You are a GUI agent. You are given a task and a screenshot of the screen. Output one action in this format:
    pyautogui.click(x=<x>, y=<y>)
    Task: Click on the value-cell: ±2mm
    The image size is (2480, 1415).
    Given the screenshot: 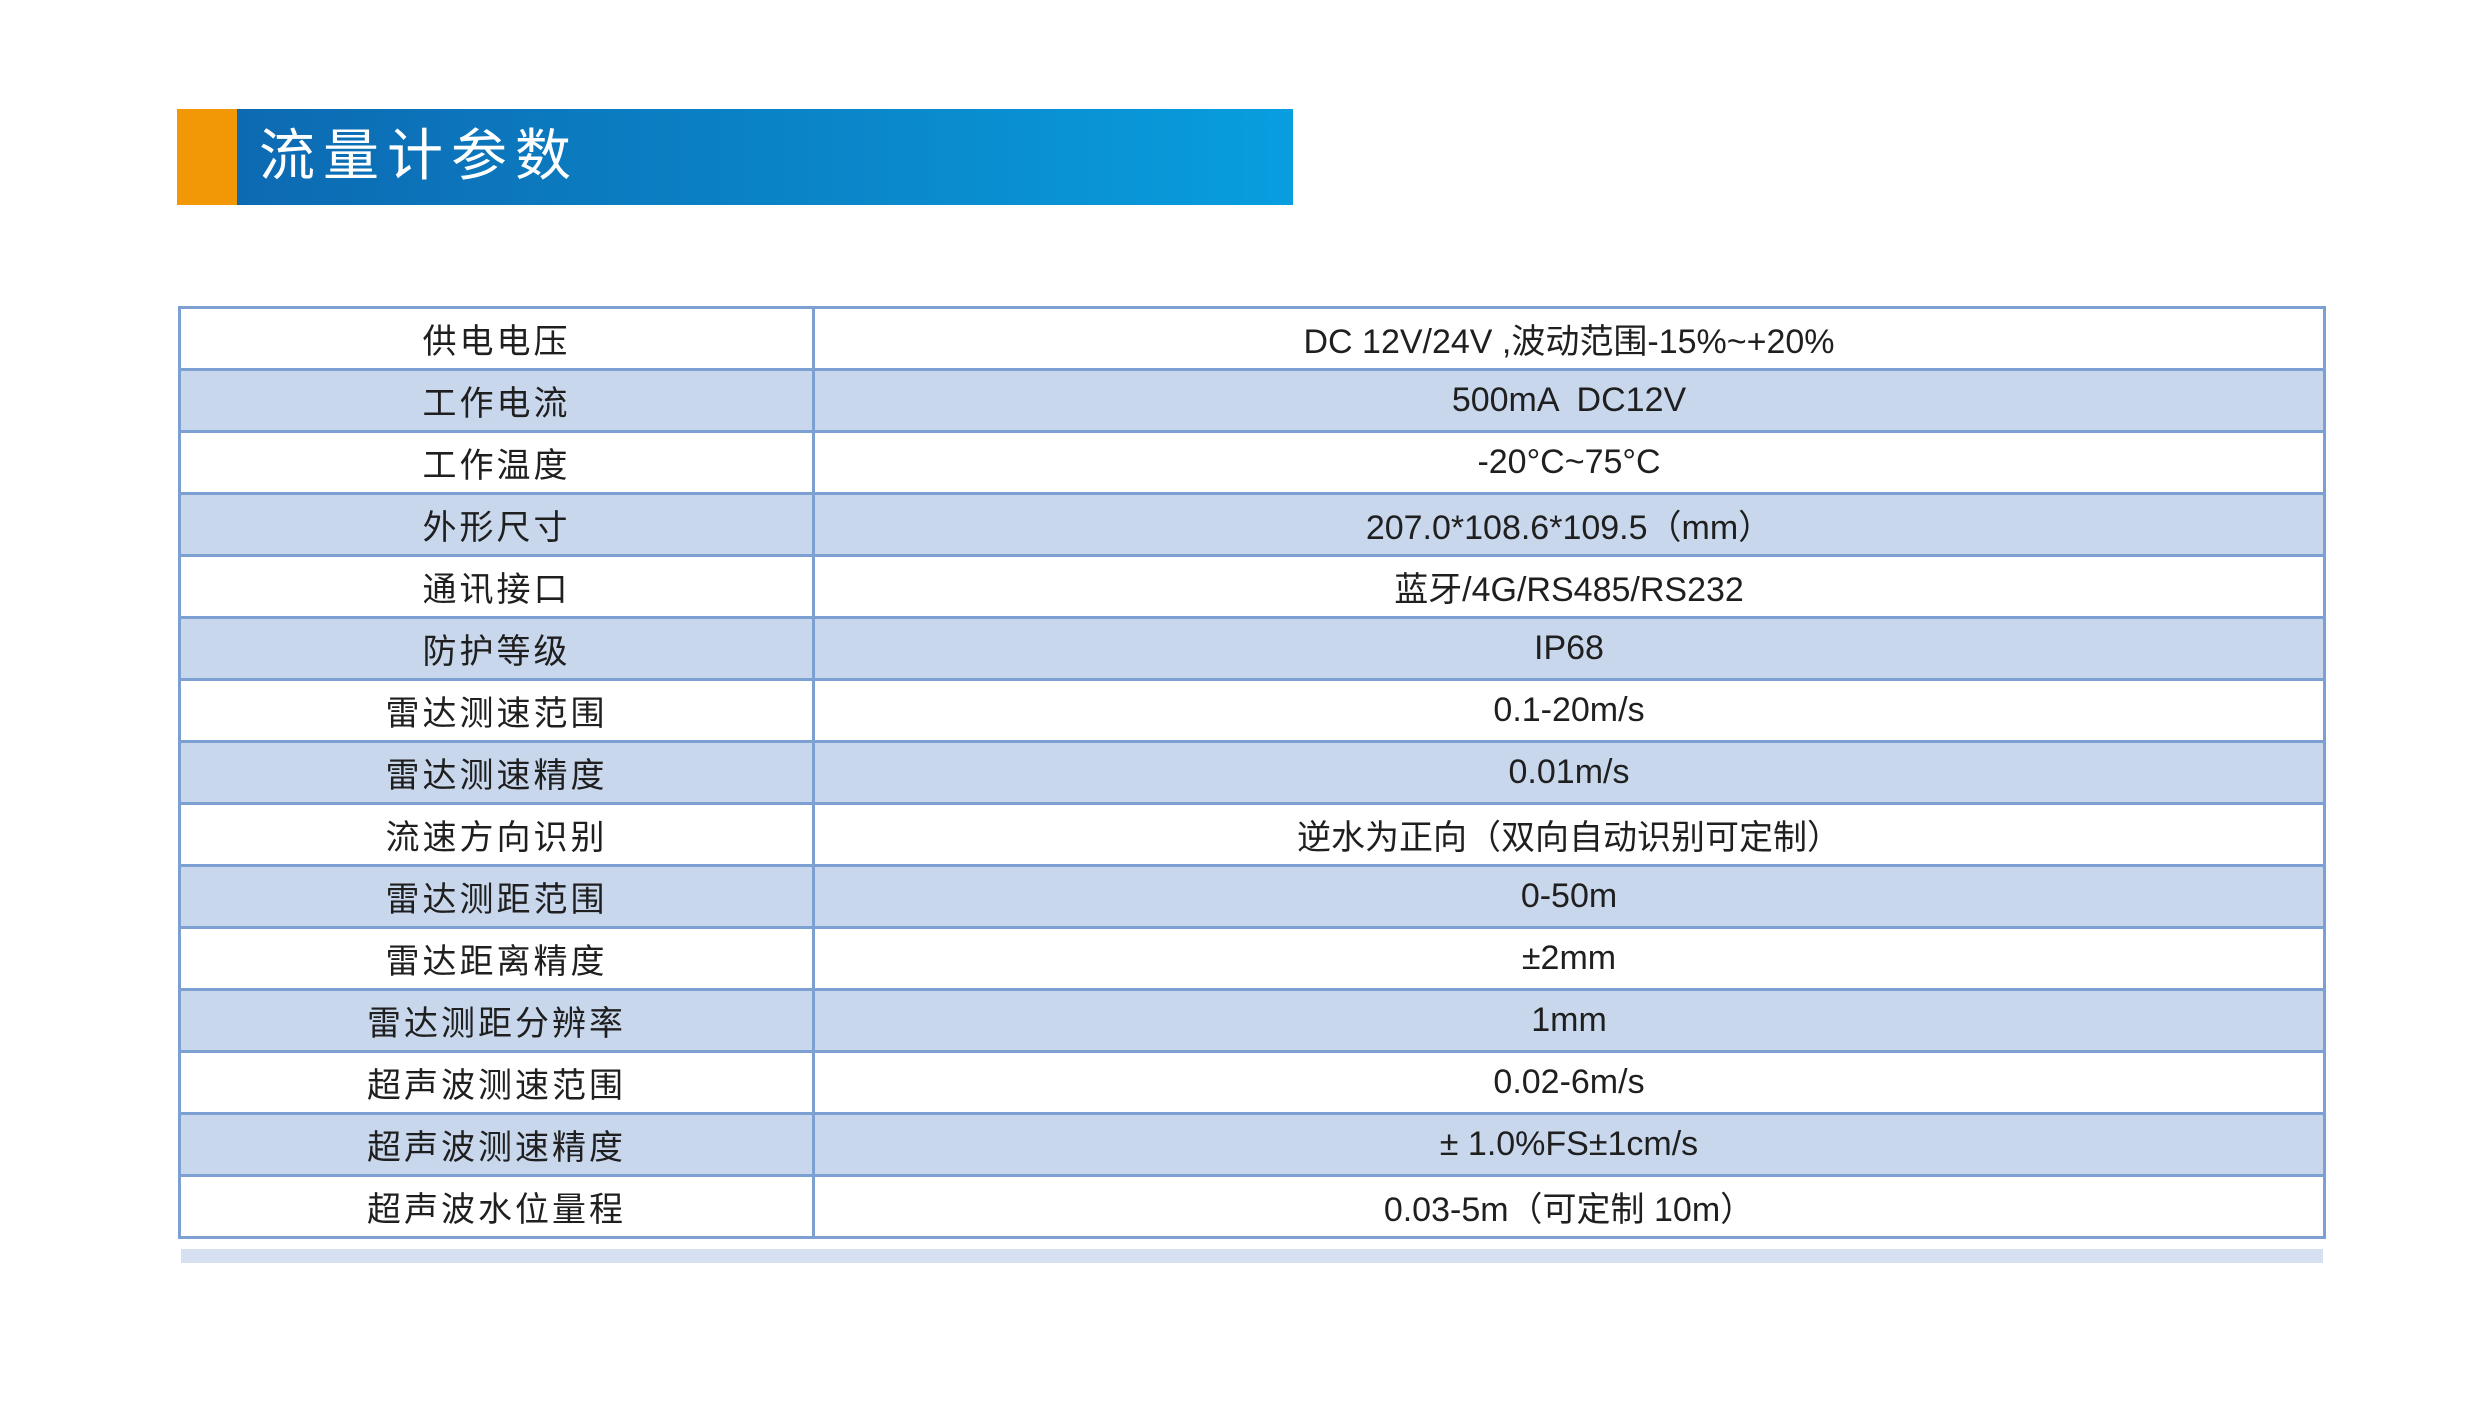 What is the action you would take?
    pyautogui.click(x=1569, y=958)
    